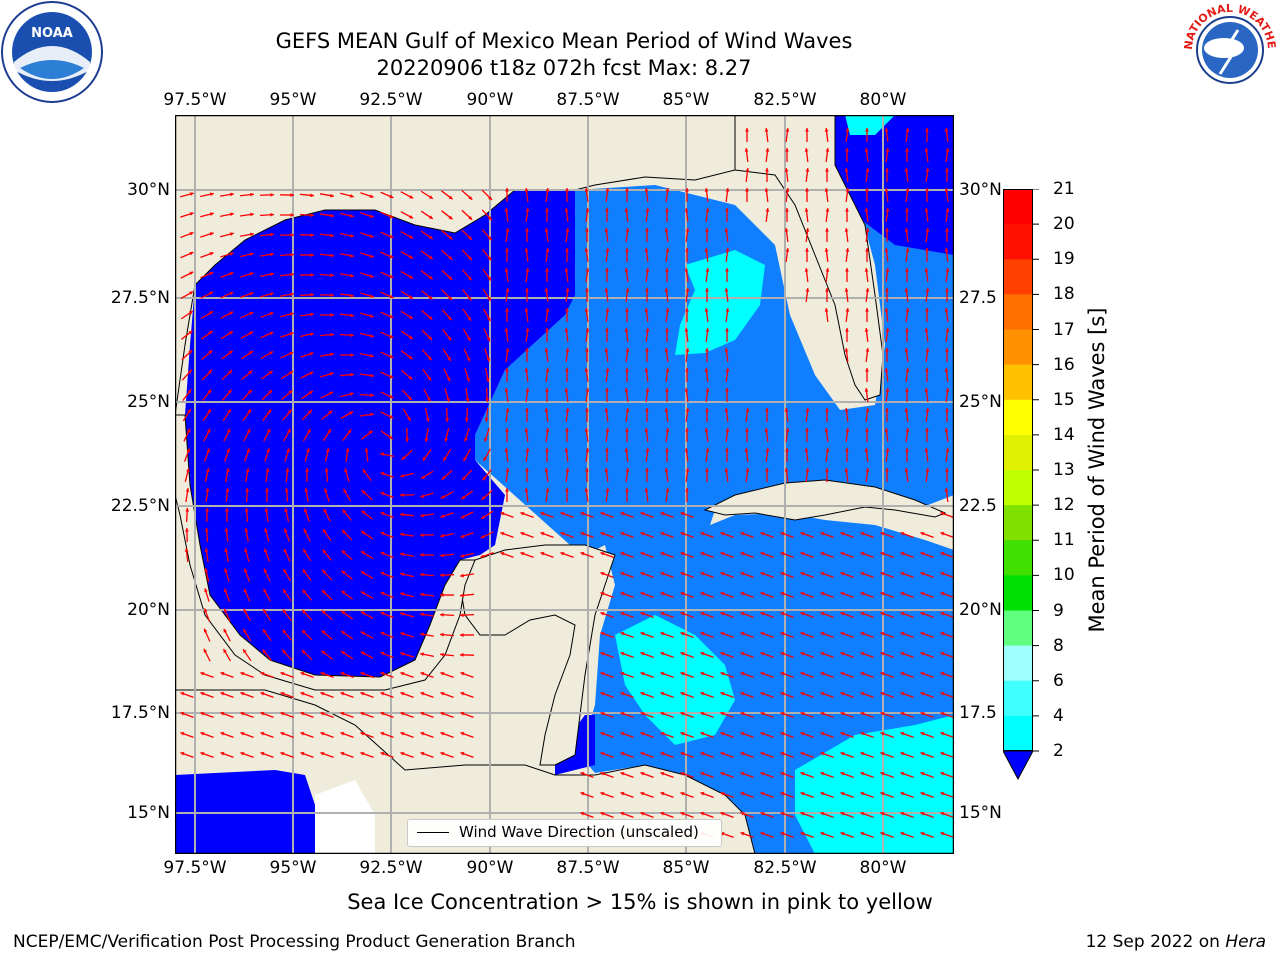  Describe the element at coordinates (1155, 942) in the screenshot. I see `date-text: 12 Sep 2022 on` at that location.